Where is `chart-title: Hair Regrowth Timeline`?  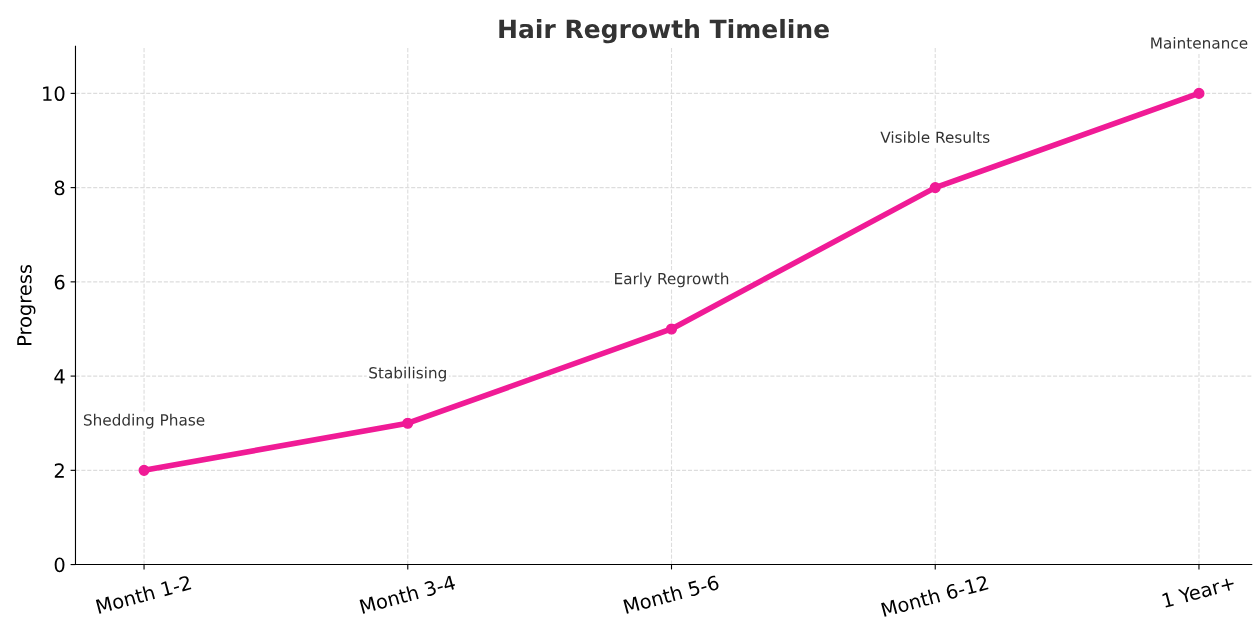 chart-title: Hair Regrowth Timeline is located at coordinates (664, 31).